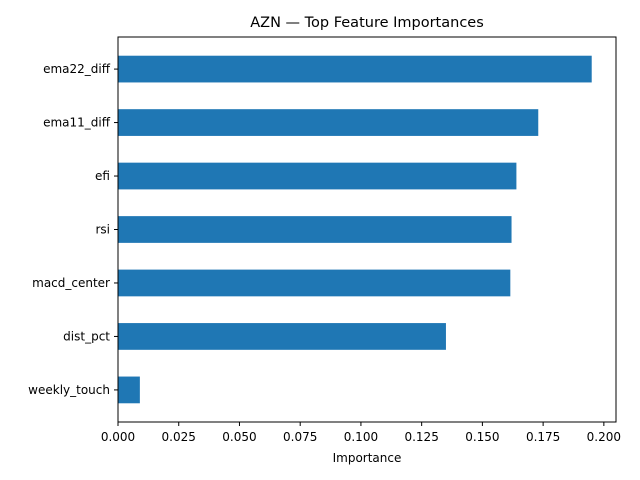  What do you see at coordinates (543, 437) in the screenshot?
I see `x-tick-label: 0.175` at bounding box center [543, 437].